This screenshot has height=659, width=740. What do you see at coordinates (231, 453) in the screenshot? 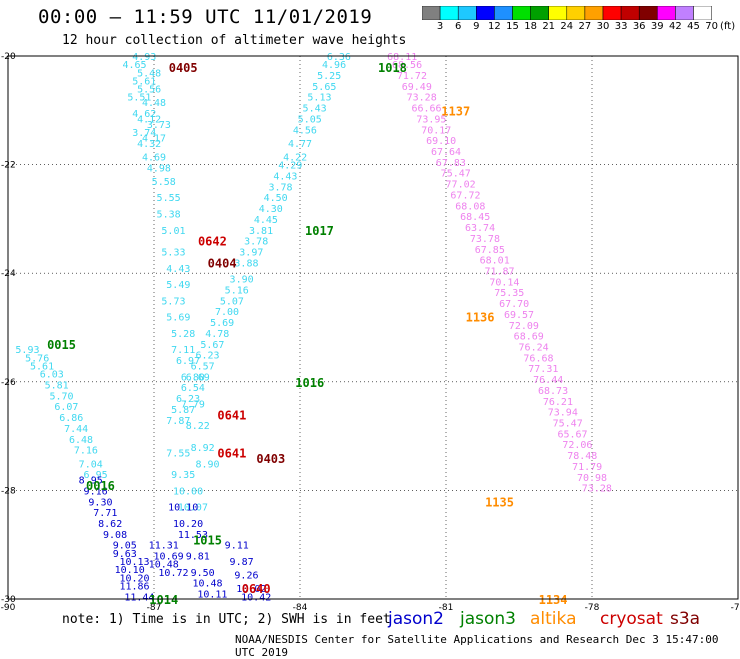
I see `pass-label: 0641` at bounding box center [231, 453].